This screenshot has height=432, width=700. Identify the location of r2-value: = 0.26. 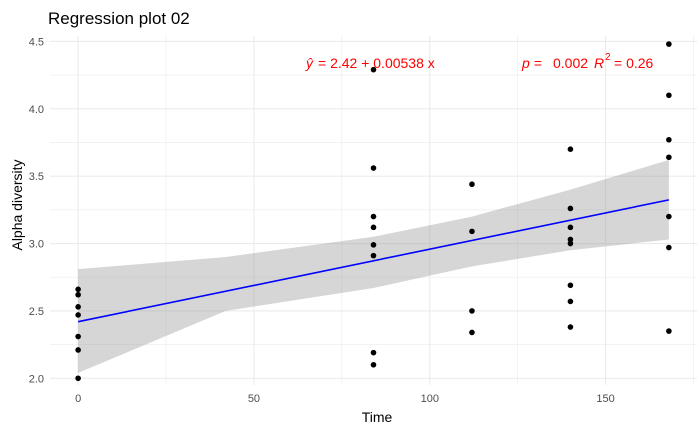
(634, 63).